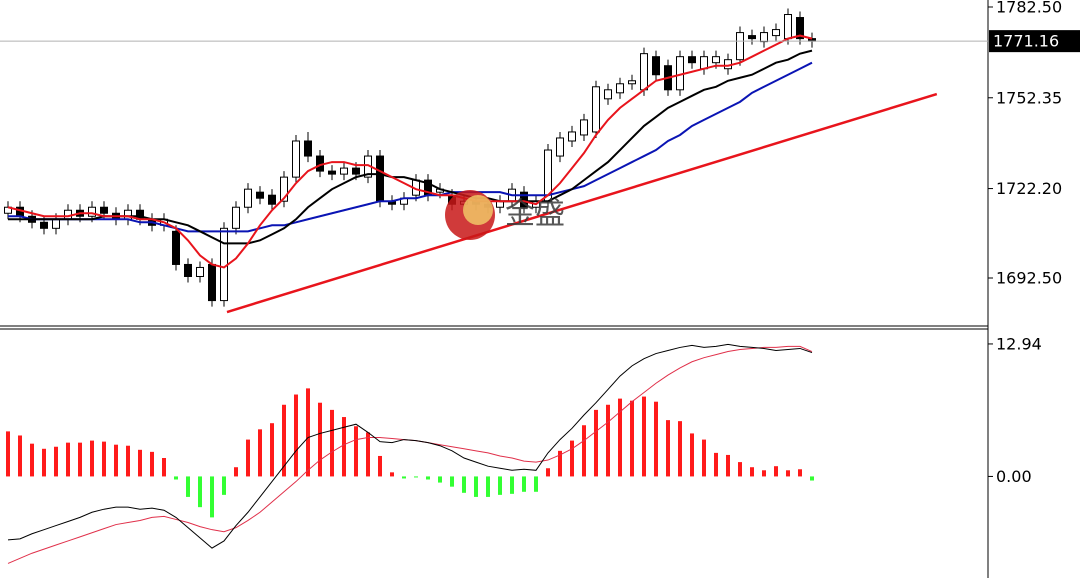  Describe the element at coordinates (1014, 476) in the screenshot. I see `y-tick-label: 0.00` at that location.